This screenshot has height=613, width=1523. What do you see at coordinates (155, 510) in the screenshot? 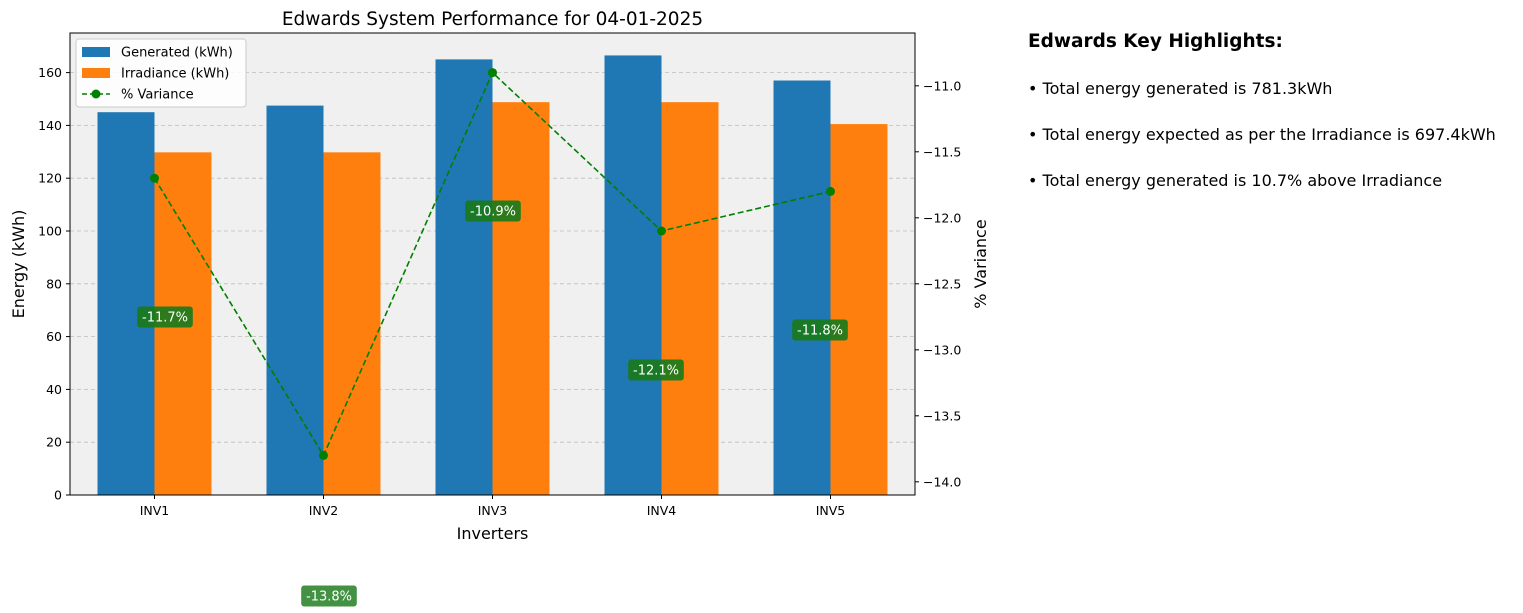
I see `x-tick-label: INV1` at bounding box center [155, 510].